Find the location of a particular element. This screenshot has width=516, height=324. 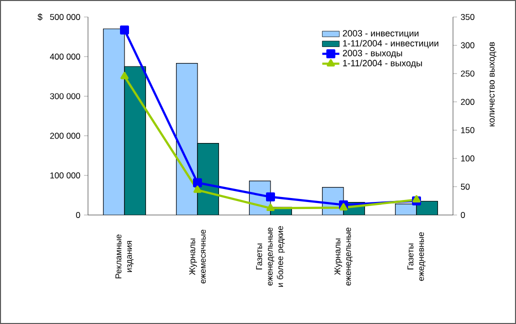

y-tick-label: 400 000 is located at coordinates (65, 57).